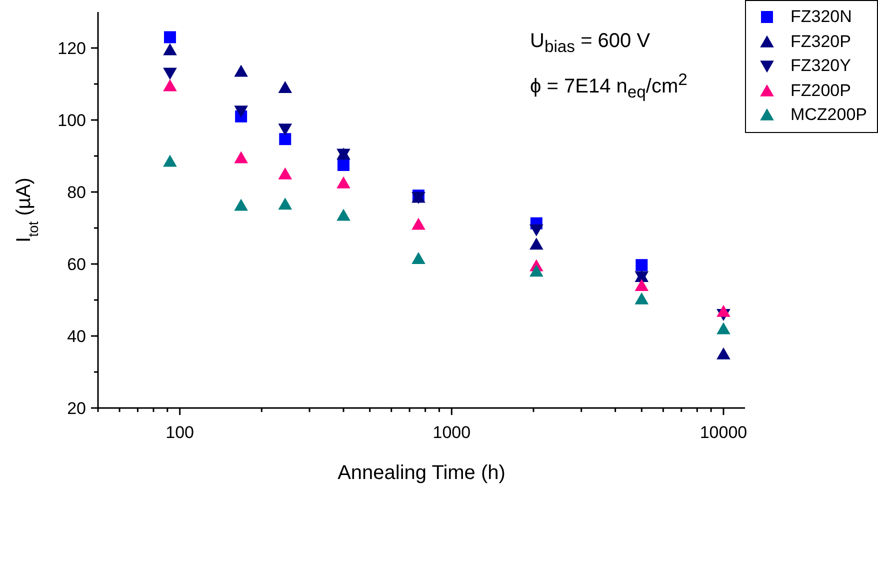  Describe the element at coordinates (76, 192) in the screenshot. I see `y-tick-label: 80` at that location.